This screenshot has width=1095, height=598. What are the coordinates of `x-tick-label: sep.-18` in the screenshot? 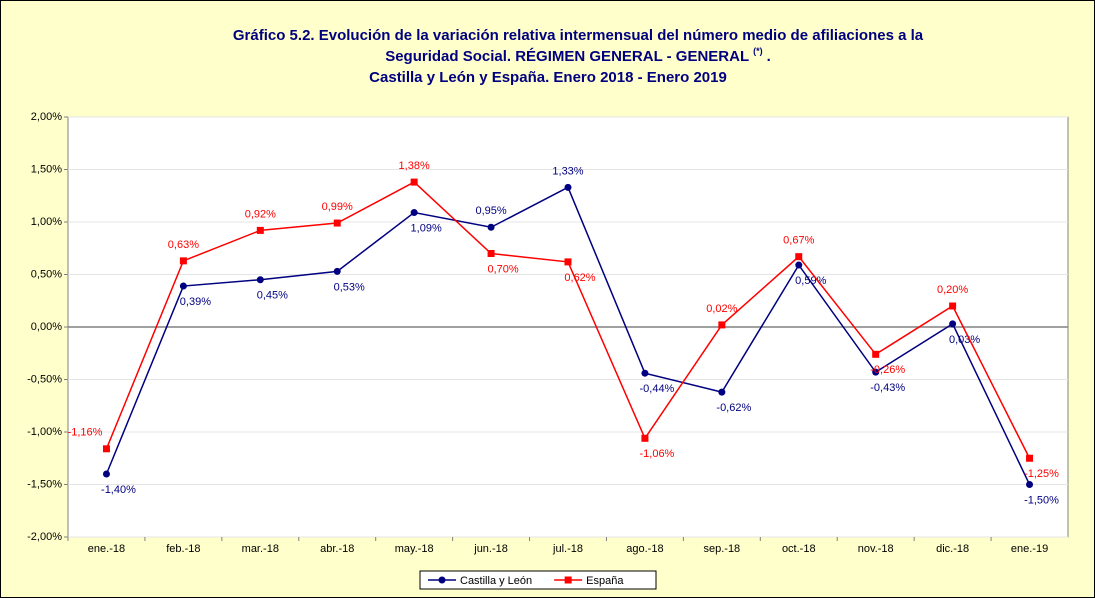 It's located at (721, 549).